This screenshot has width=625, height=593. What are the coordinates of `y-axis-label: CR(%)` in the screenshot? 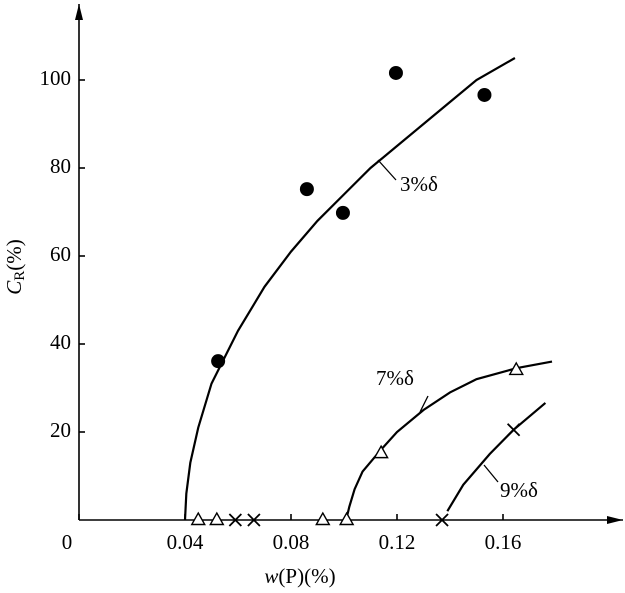 It's located at (15, 267).